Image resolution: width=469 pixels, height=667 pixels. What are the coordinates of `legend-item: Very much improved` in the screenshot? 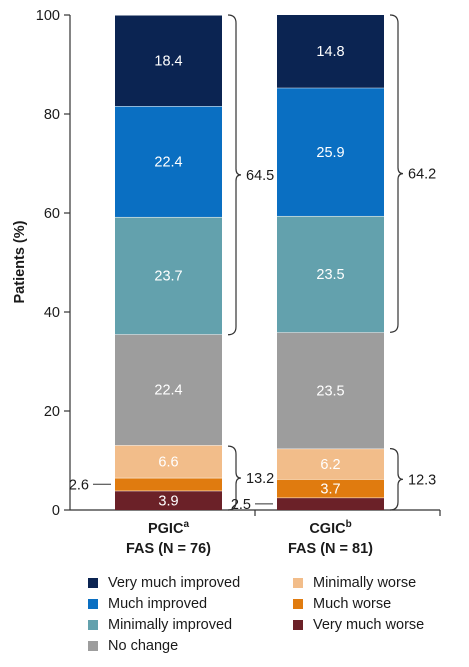 It's located at (164, 583).